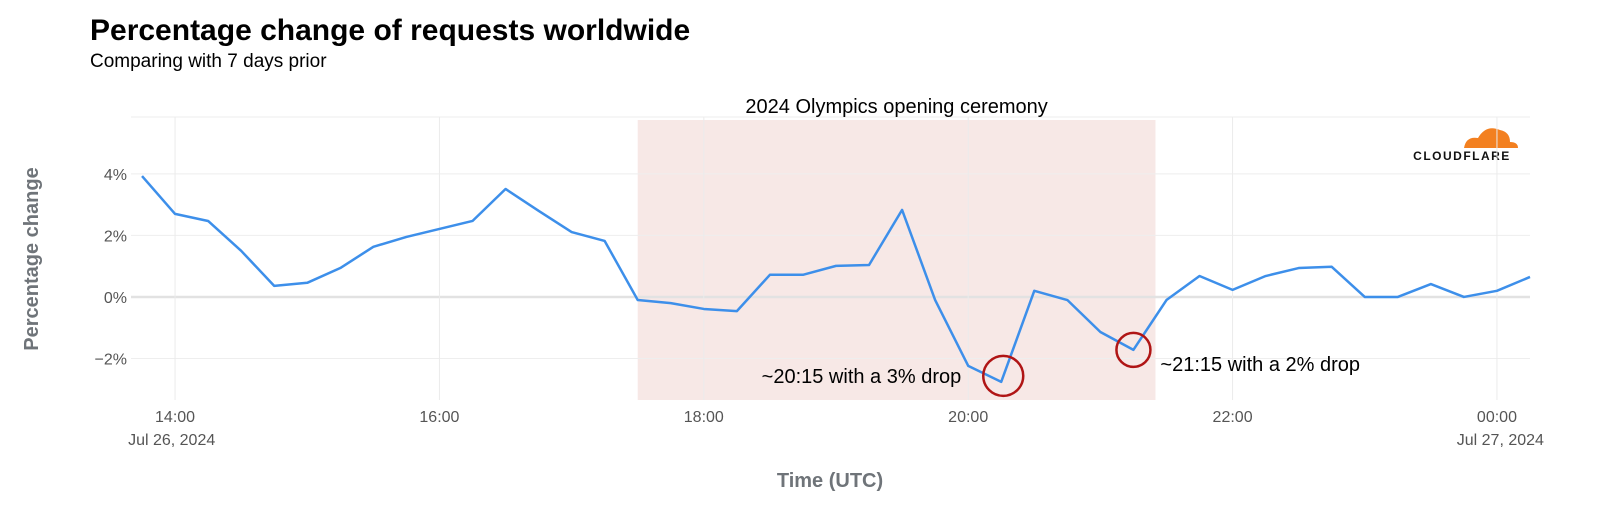 Image resolution: width=1600 pixels, height=517 pixels. I want to click on x-tick-date: Jul 27, 2024, so click(1500, 440).